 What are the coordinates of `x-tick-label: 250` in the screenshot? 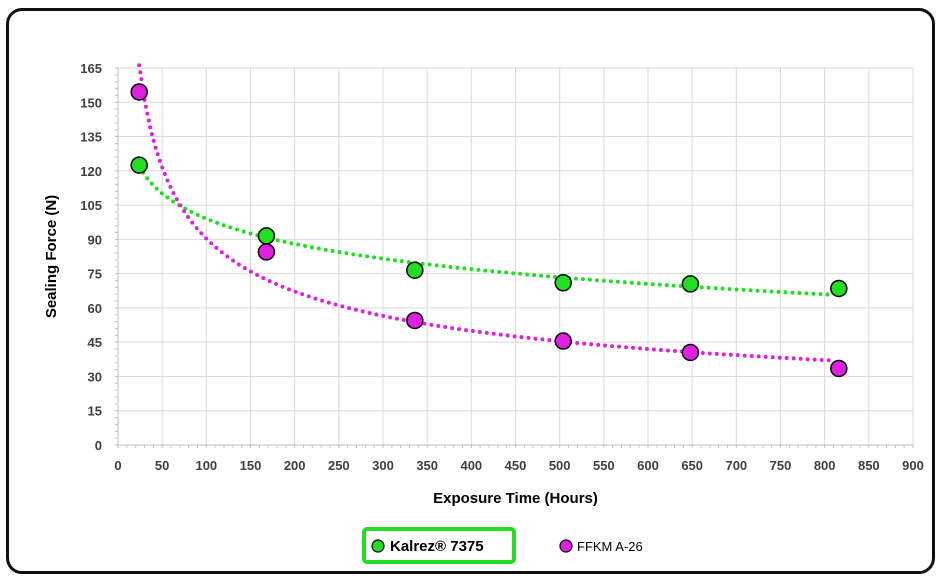 It's located at (339, 465).